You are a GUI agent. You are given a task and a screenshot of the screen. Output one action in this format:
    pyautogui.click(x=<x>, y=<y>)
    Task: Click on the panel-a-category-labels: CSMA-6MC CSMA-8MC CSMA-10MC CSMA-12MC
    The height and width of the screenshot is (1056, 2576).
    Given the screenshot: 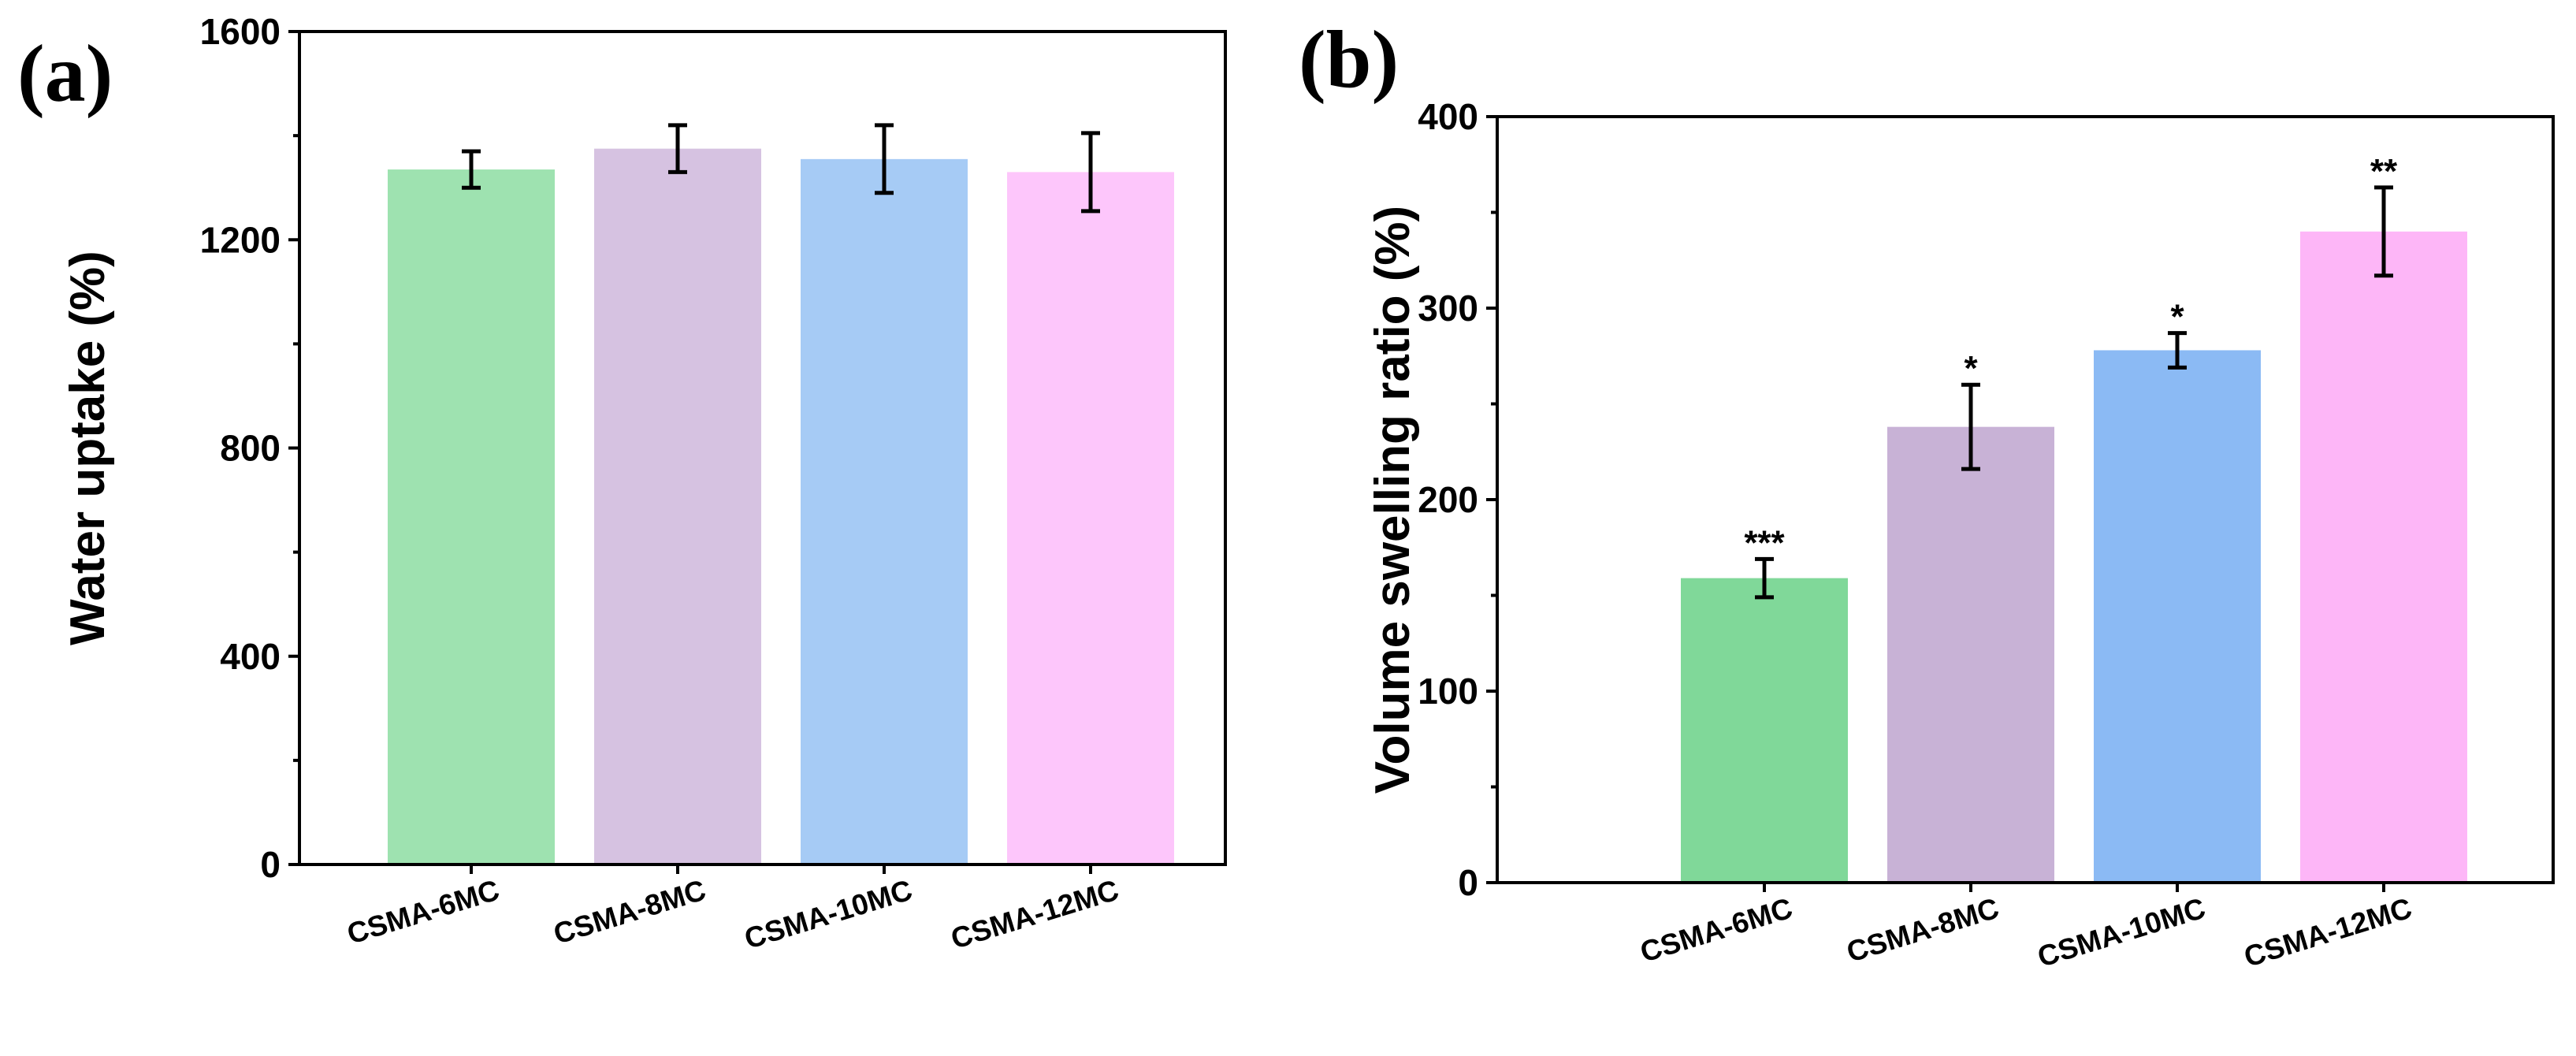 What is the action you would take?
    pyautogui.click(x=733, y=914)
    